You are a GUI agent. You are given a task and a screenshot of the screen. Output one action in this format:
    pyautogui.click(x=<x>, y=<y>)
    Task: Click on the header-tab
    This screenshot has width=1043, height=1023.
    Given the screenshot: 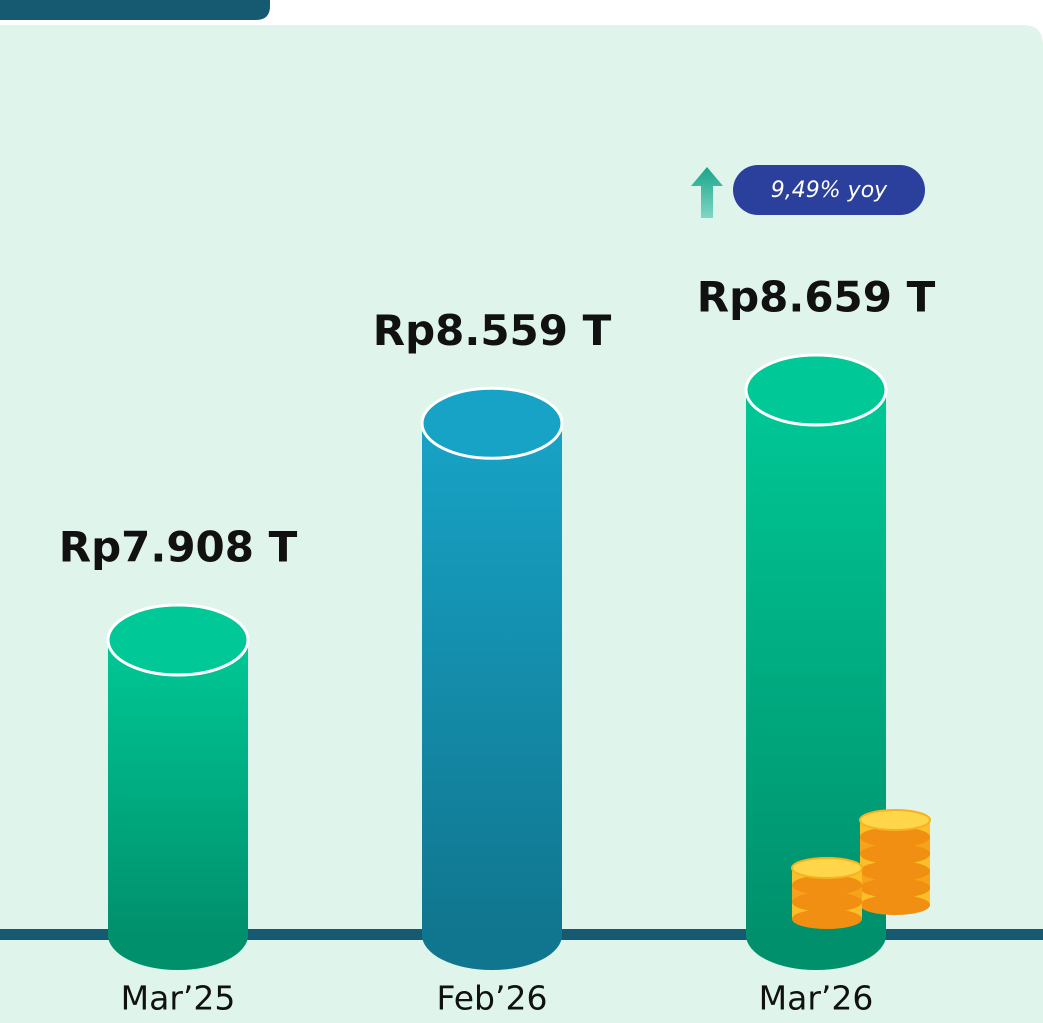 What is the action you would take?
    pyautogui.click(x=135, y=10)
    